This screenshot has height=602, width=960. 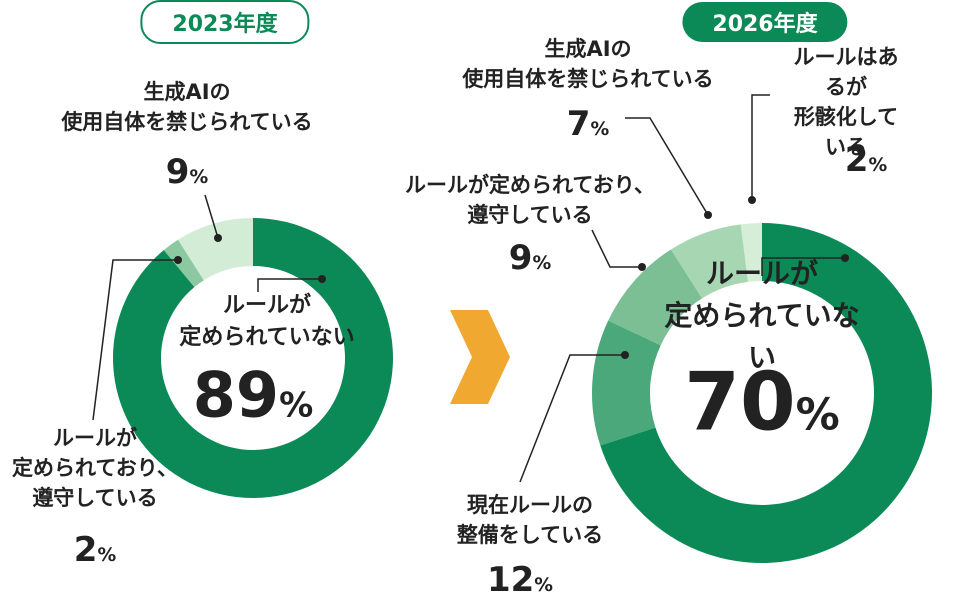 What do you see at coordinates (520, 580) in the screenshot?
I see `value-label: 12%` at bounding box center [520, 580].